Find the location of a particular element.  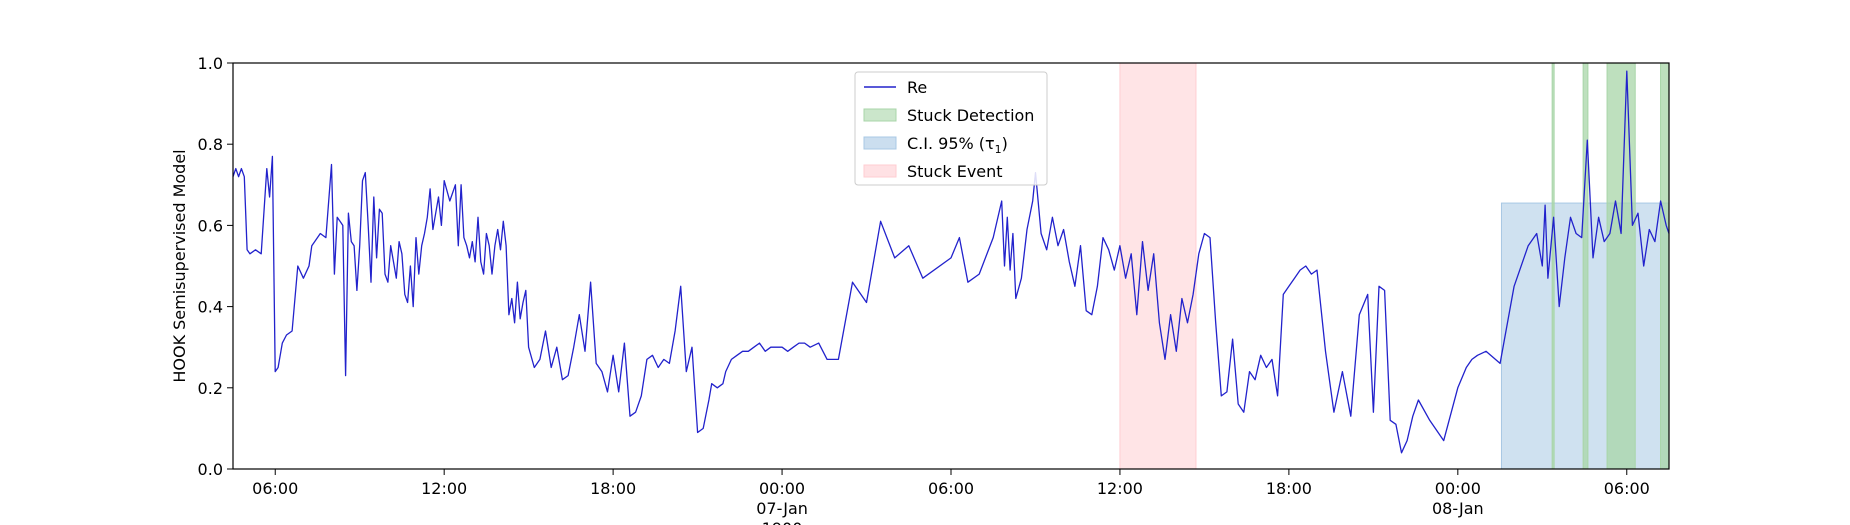

legend-label-suffix: ) is located at coordinates (1005, 143).